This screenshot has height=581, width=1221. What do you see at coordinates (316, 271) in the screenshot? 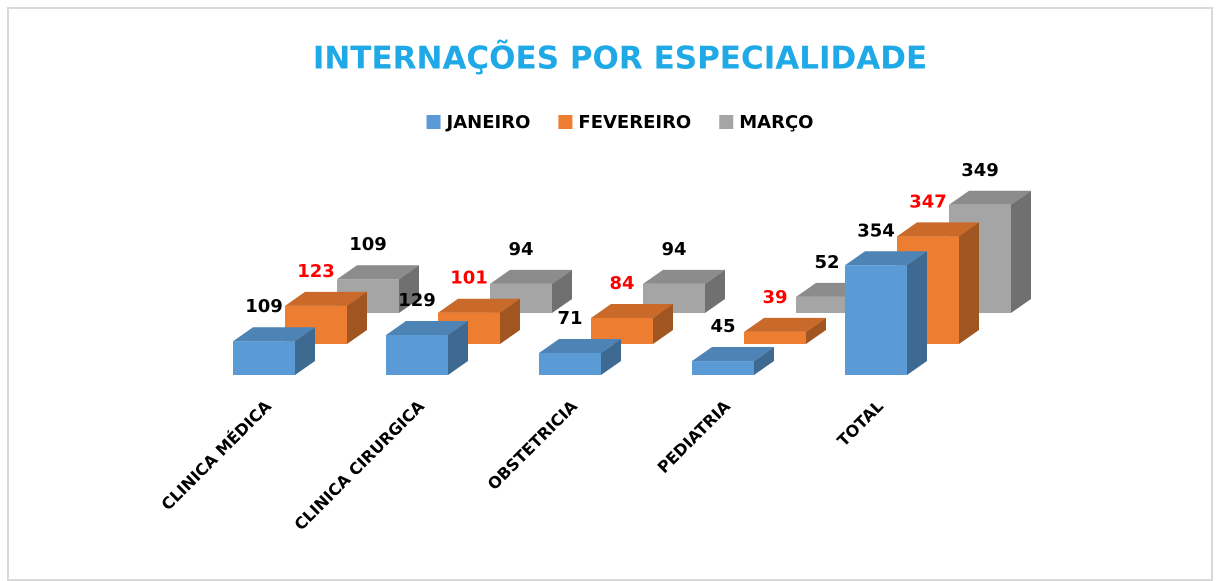
I see `data-label: 123` at bounding box center [316, 271].